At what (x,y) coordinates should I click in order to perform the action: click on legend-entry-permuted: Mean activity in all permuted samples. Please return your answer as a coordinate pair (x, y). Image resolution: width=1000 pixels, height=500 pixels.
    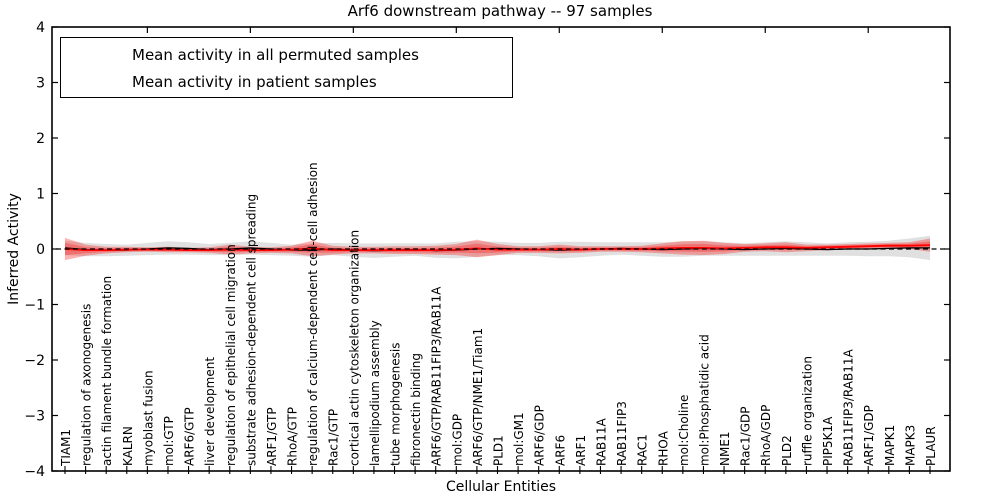
    Looking at the image, I should click on (286, 54).